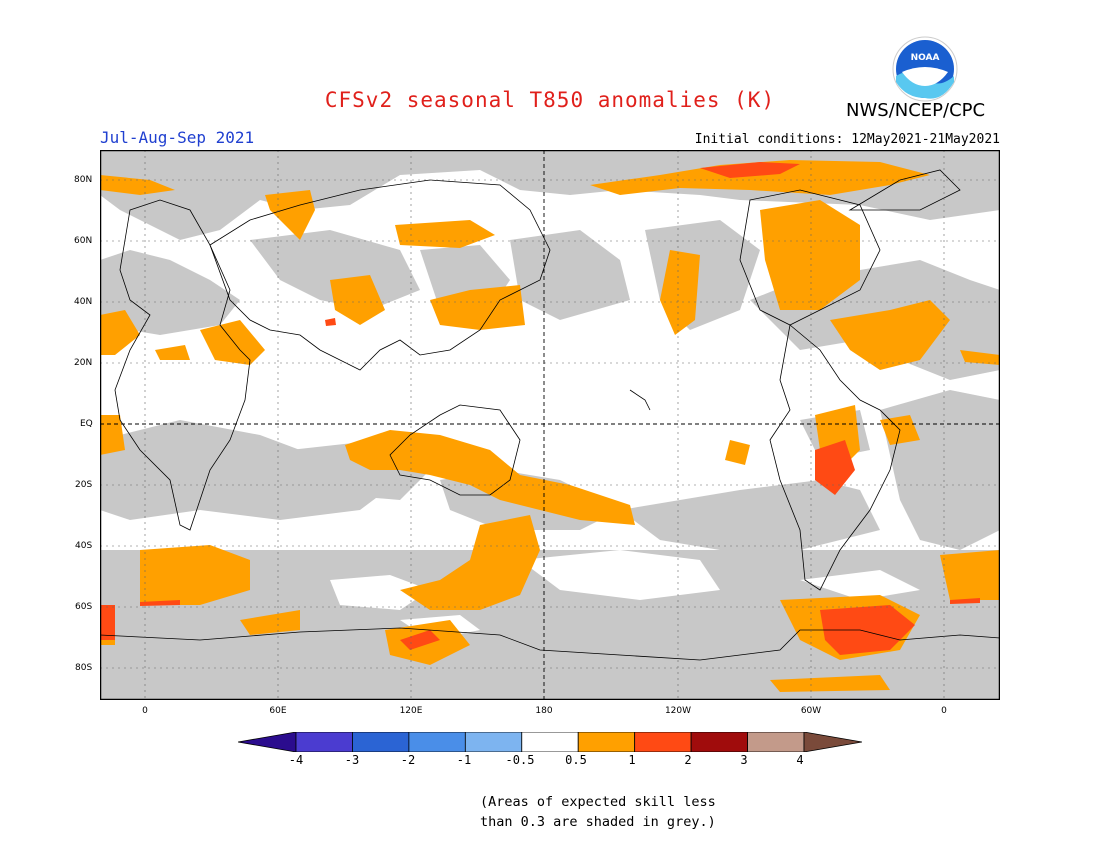 Image resolution: width=1100 pixels, height=850 pixels. I want to click on skill-note-line-2: than 0.3 are shaded in grey.), so click(598, 822).